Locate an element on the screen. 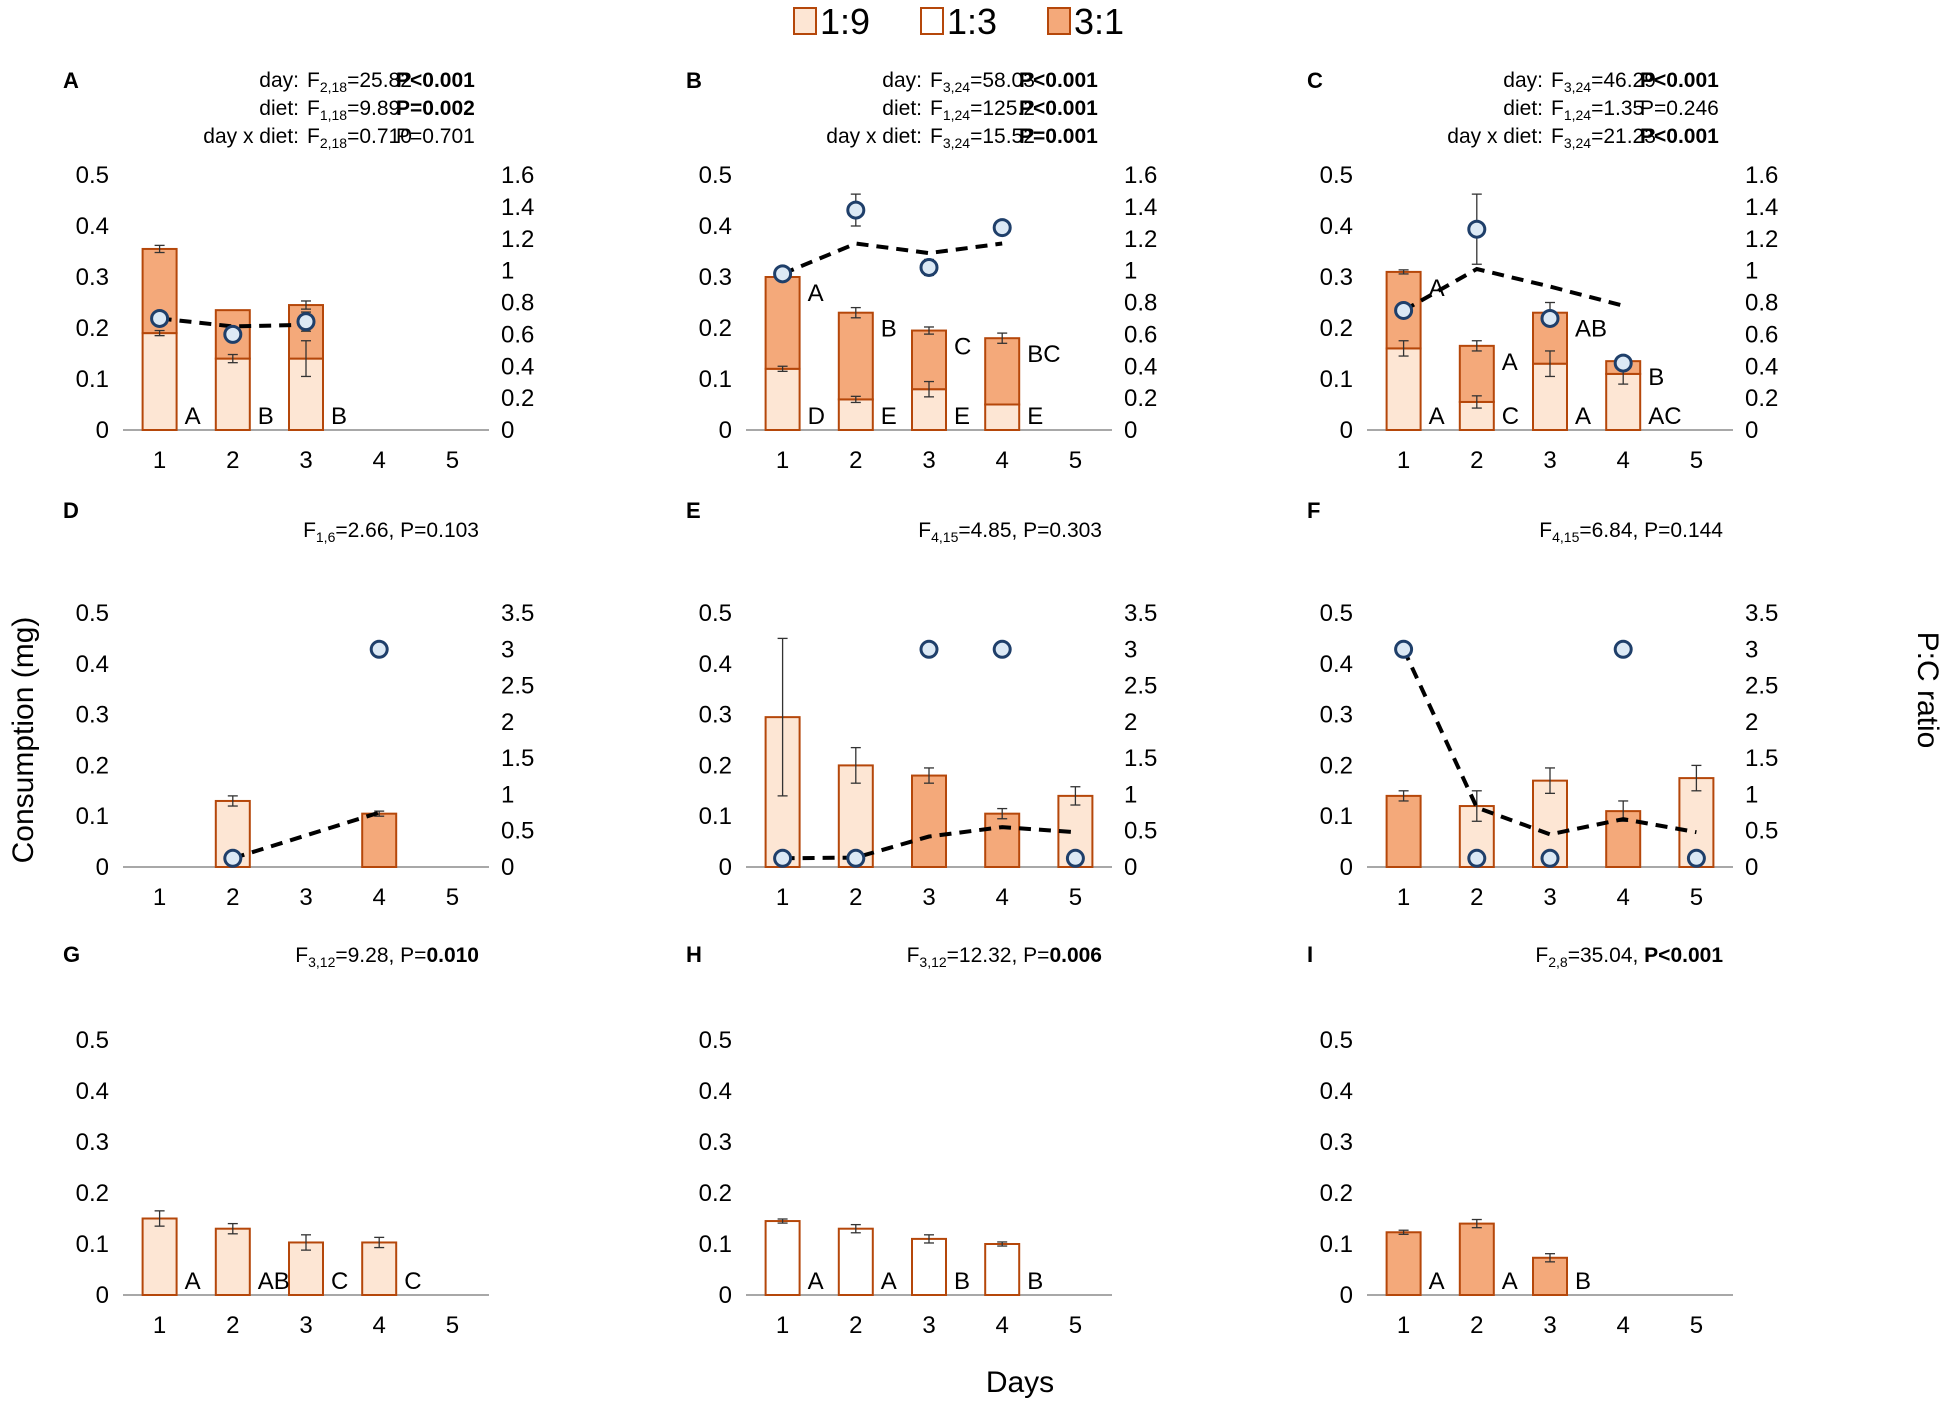 This screenshot has height=1404, width=1949. stat-f: F1,24=125.2 is located at coordinates (982, 110).